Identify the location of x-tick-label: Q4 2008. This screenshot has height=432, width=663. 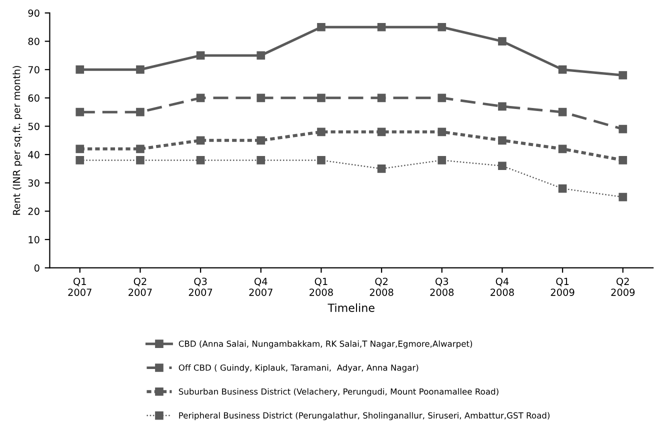
(502, 287).